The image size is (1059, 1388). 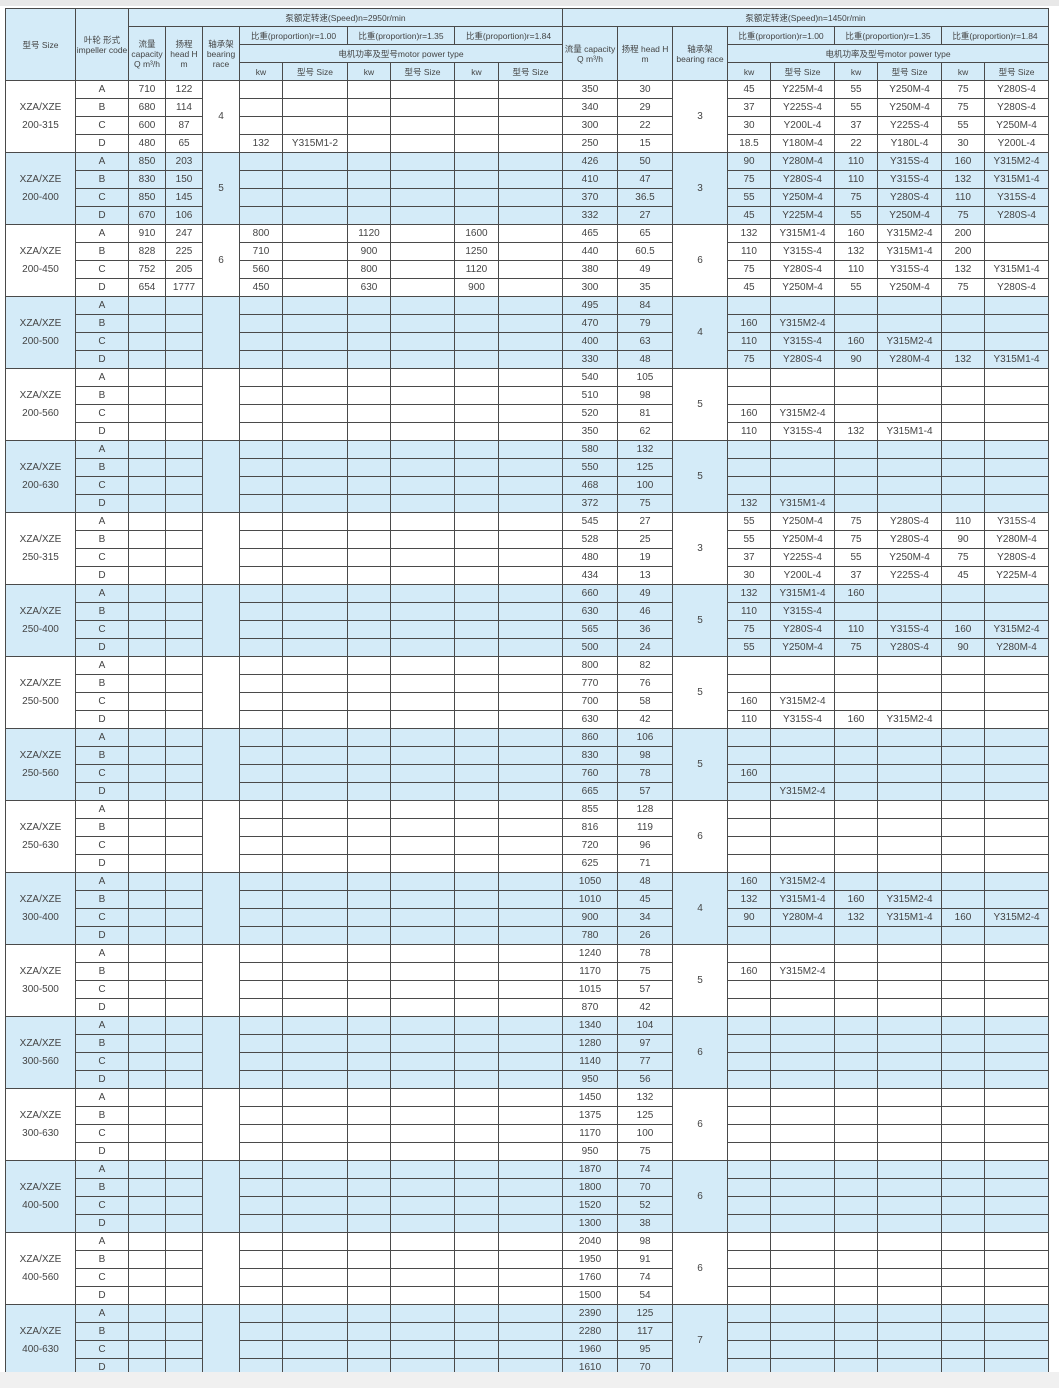 I want to click on head-1450: 125, so click(x=645, y=1115).